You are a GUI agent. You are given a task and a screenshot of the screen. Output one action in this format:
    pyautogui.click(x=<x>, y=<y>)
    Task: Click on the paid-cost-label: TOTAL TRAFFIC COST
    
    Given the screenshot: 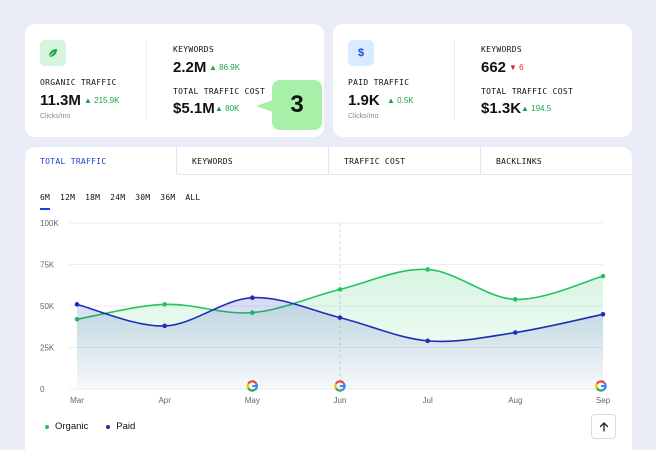 What is the action you would take?
    pyautogui.click(x=527, y=91)
    